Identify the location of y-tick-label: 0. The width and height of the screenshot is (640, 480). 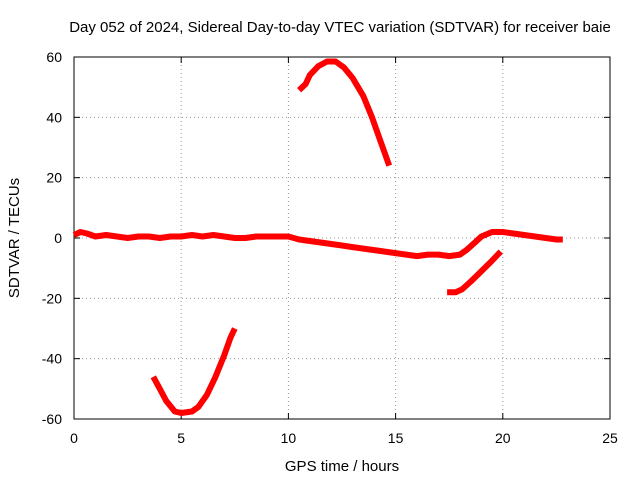
(58, 238).